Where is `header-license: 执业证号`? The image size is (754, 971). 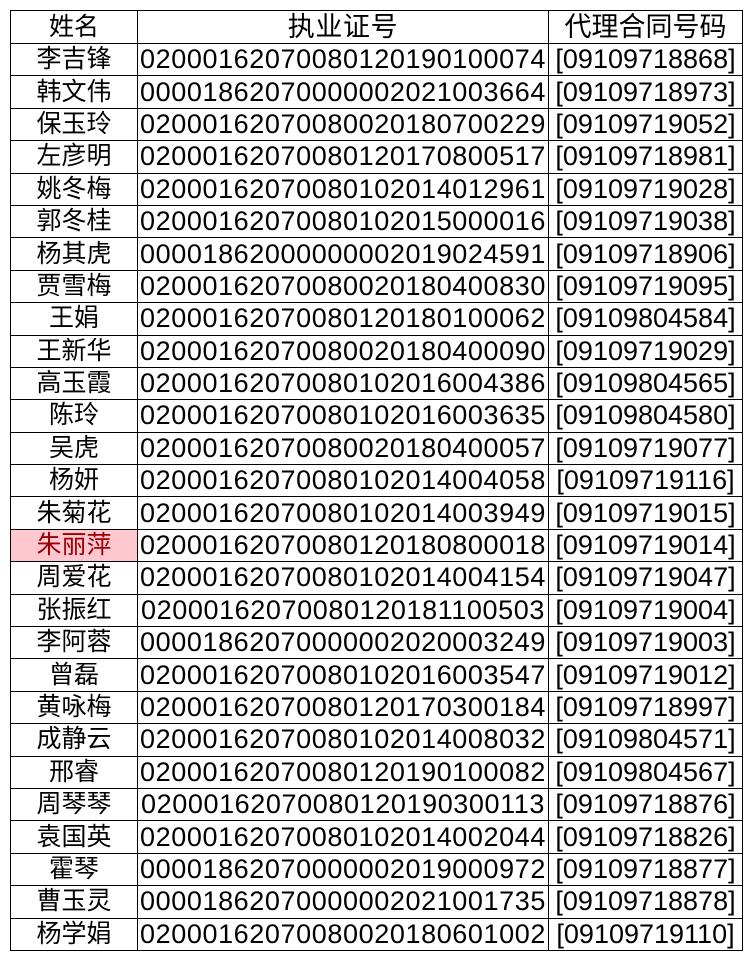 header-license: 执业证号 is located at coordinates (343, 27).